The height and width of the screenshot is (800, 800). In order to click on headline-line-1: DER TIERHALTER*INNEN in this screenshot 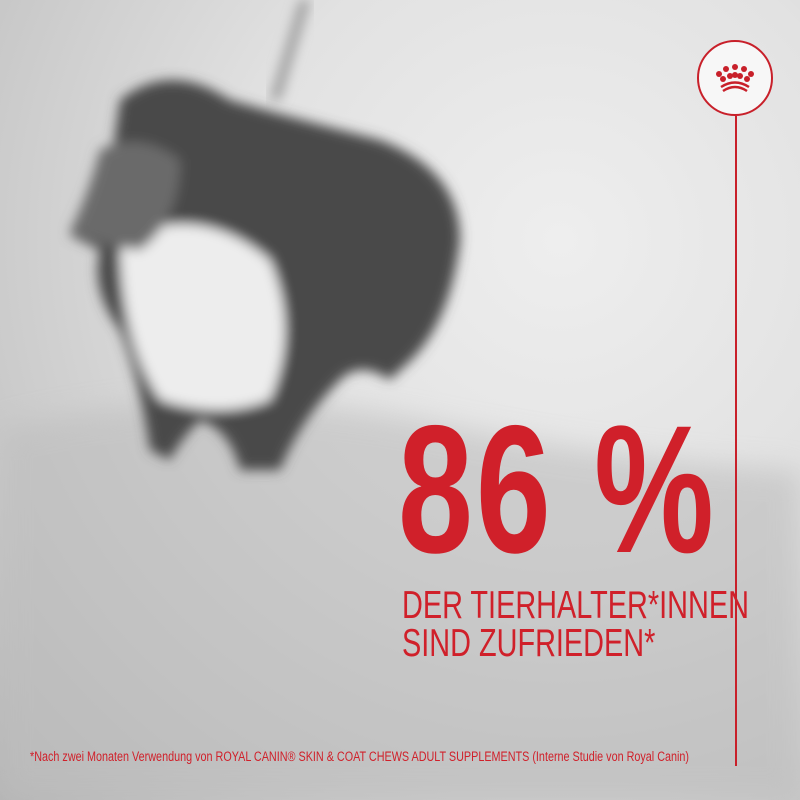, I will do `click(575, 605)`.